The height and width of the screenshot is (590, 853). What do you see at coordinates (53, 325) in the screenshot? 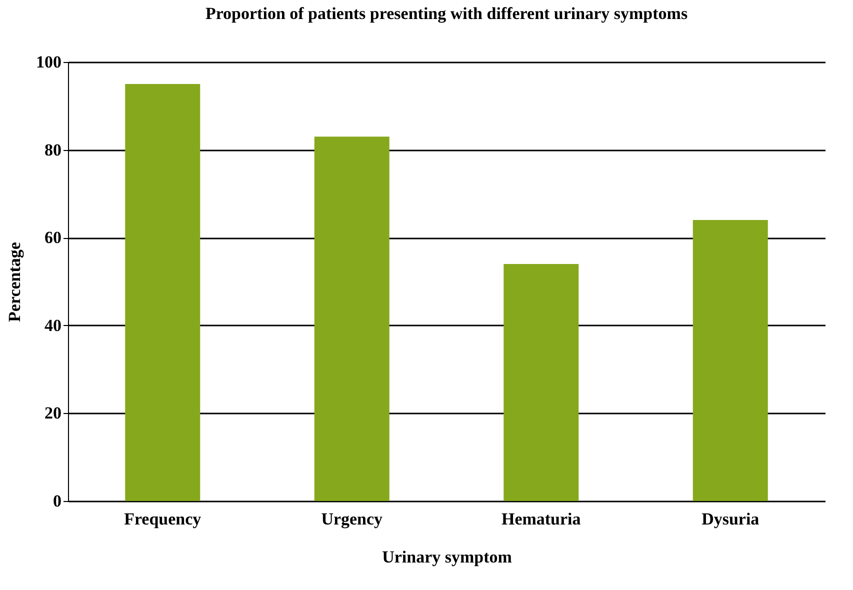
I see `y-tick-label: 40` at bounding box center [53, 325].